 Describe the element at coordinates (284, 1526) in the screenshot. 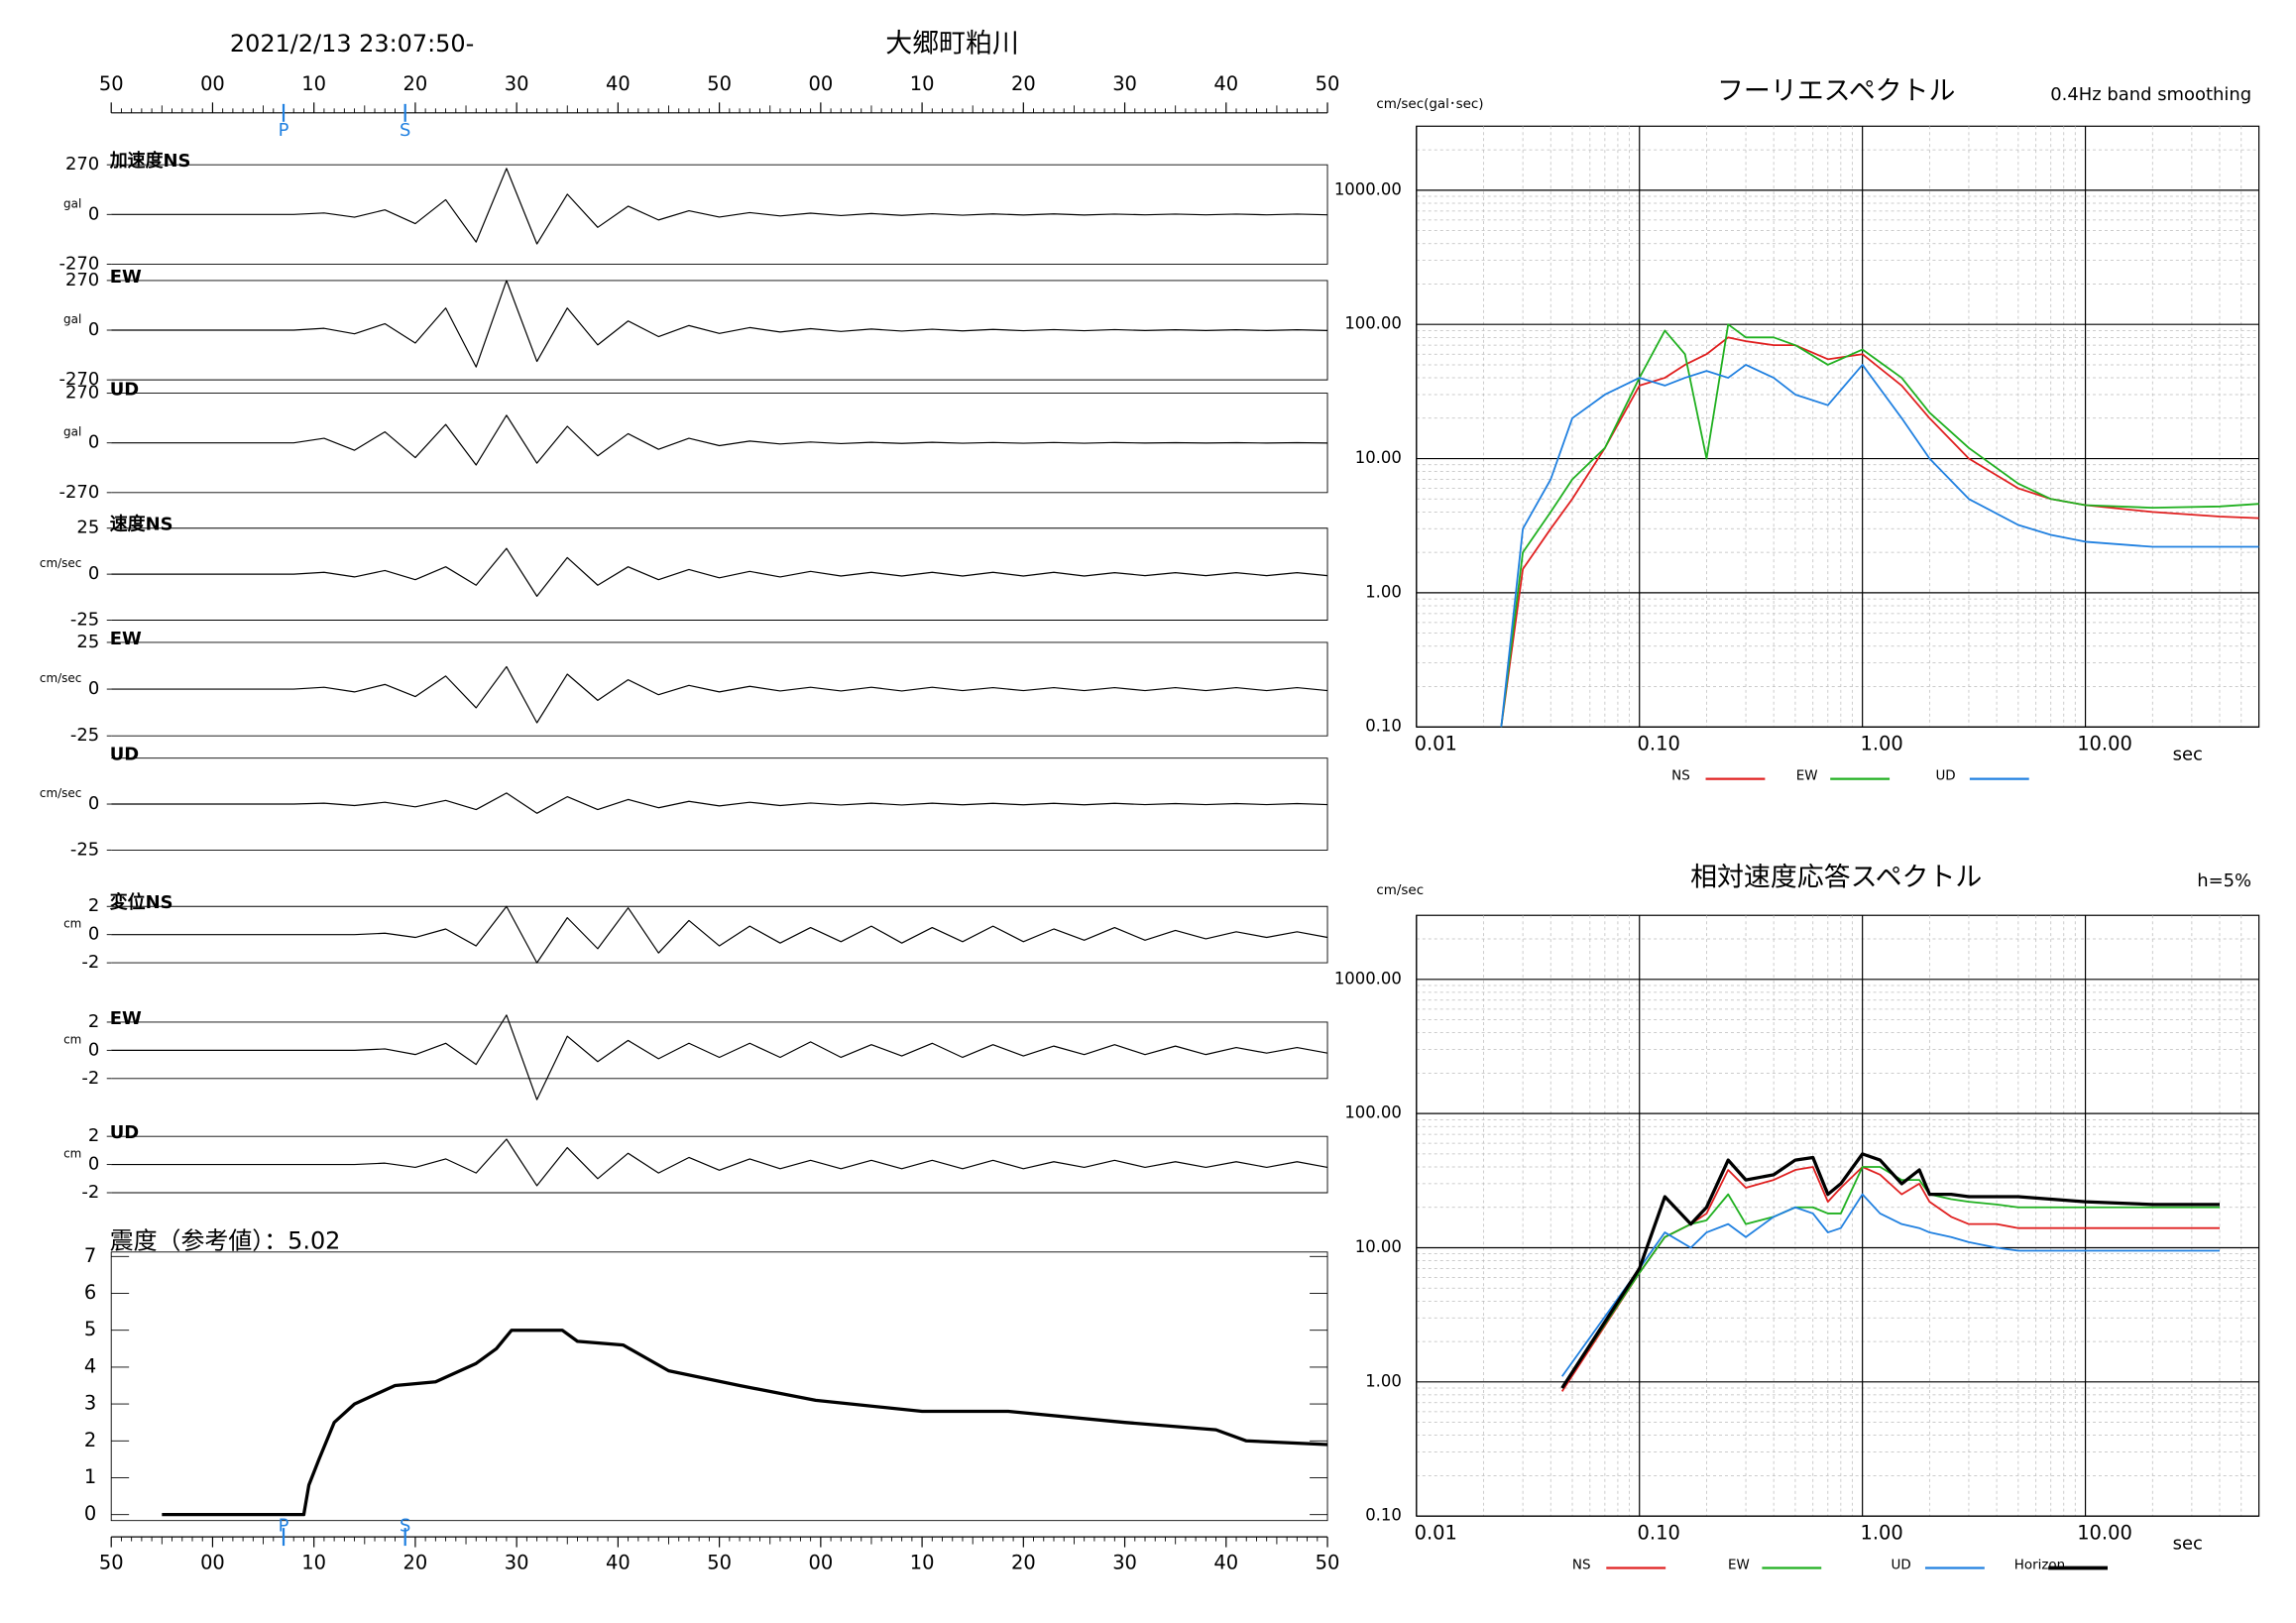

I see `phase-label: P` at that location.